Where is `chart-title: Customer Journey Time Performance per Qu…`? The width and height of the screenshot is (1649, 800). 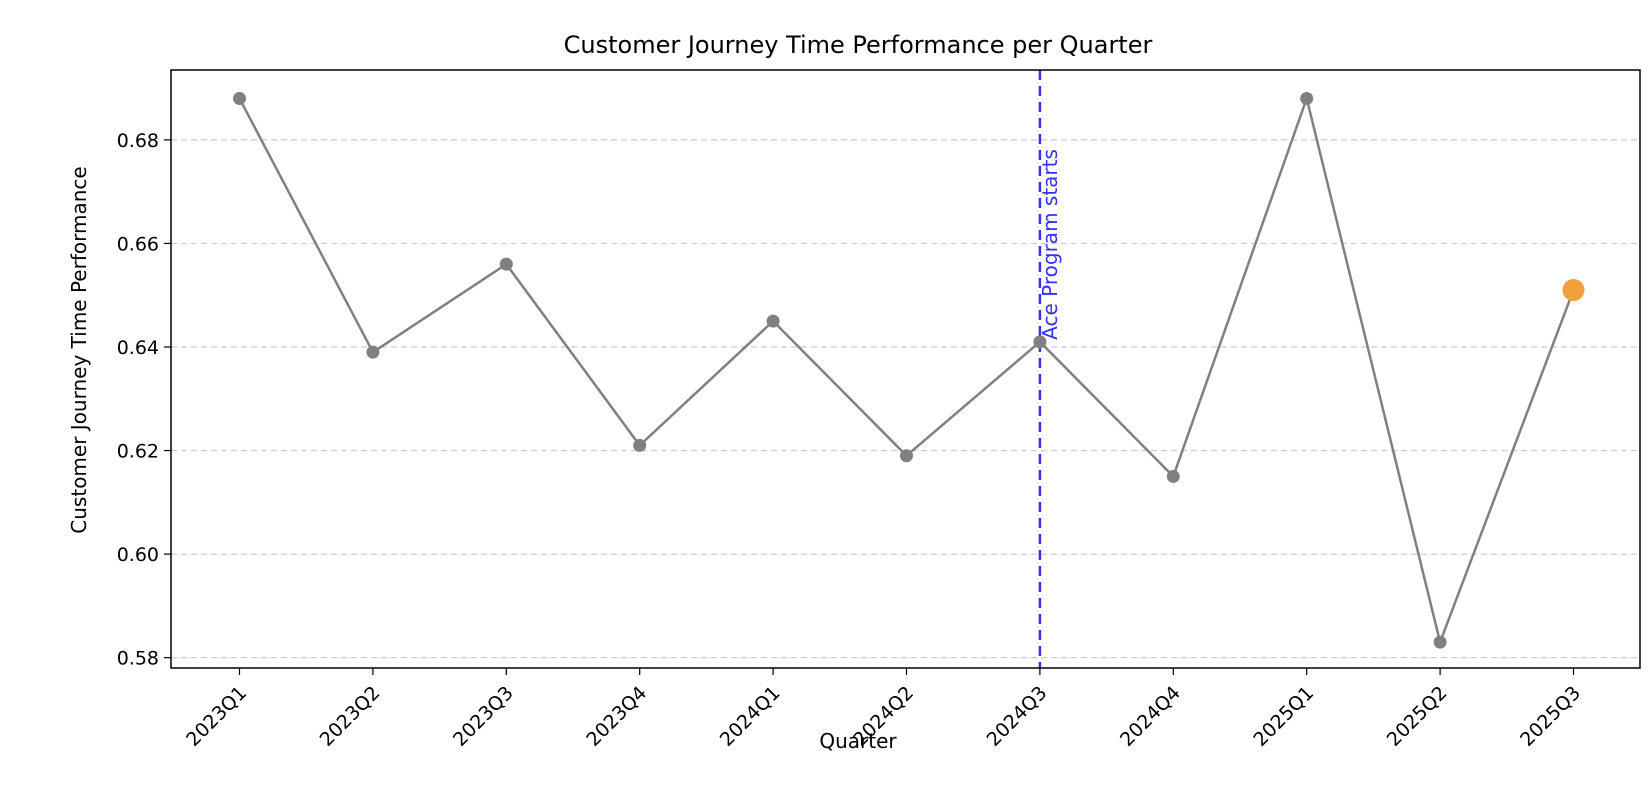
chart-title: Customer Journey Time Performance per Qu… is located at coordinates (858, 45).